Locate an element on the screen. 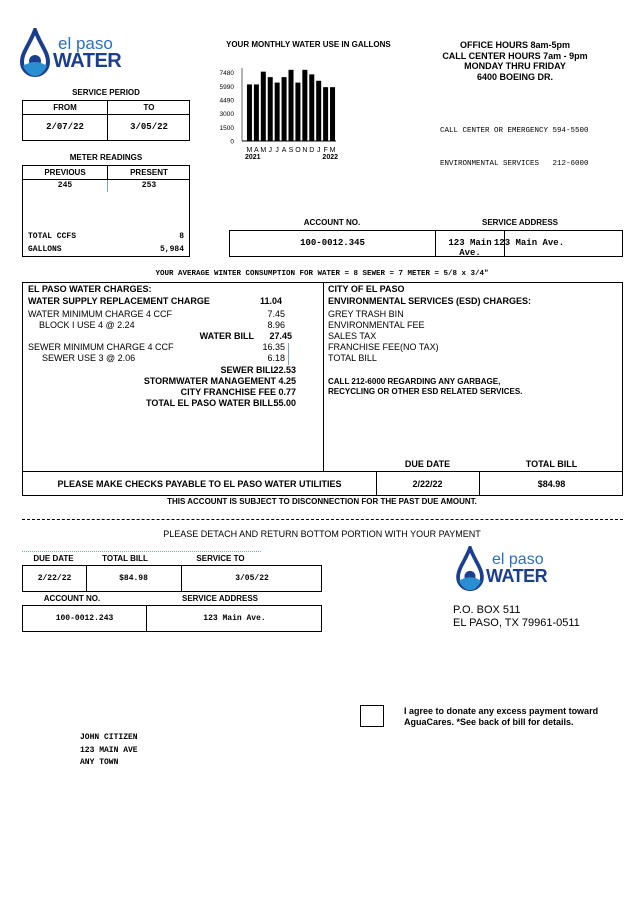 The width and height of the screenshot is (644, 914). office-line: 6400 BOEING DR. is located at coordinates (515, 76).